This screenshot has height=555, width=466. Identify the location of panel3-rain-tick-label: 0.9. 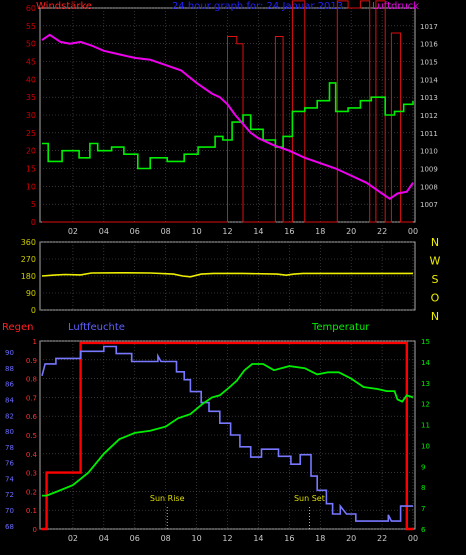
(31, 361).